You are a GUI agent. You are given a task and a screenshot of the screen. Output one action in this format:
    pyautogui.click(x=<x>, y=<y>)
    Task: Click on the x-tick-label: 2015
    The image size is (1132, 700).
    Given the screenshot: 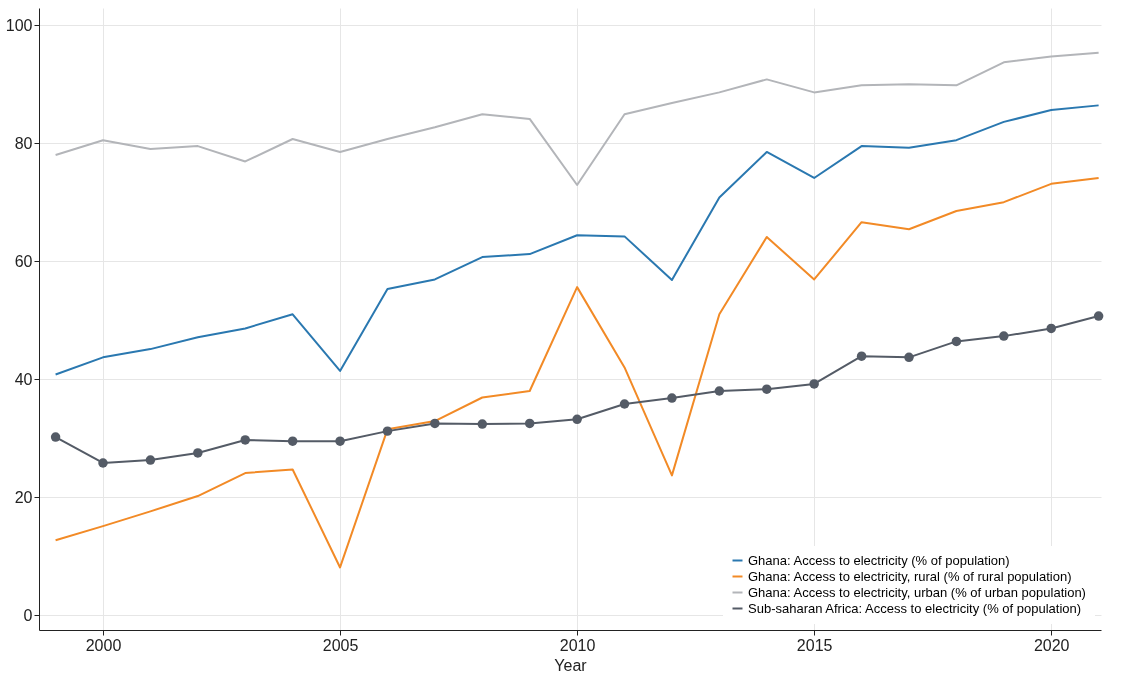 What is the action you would take?
    pyautogui.click(x=814, y=645)
    